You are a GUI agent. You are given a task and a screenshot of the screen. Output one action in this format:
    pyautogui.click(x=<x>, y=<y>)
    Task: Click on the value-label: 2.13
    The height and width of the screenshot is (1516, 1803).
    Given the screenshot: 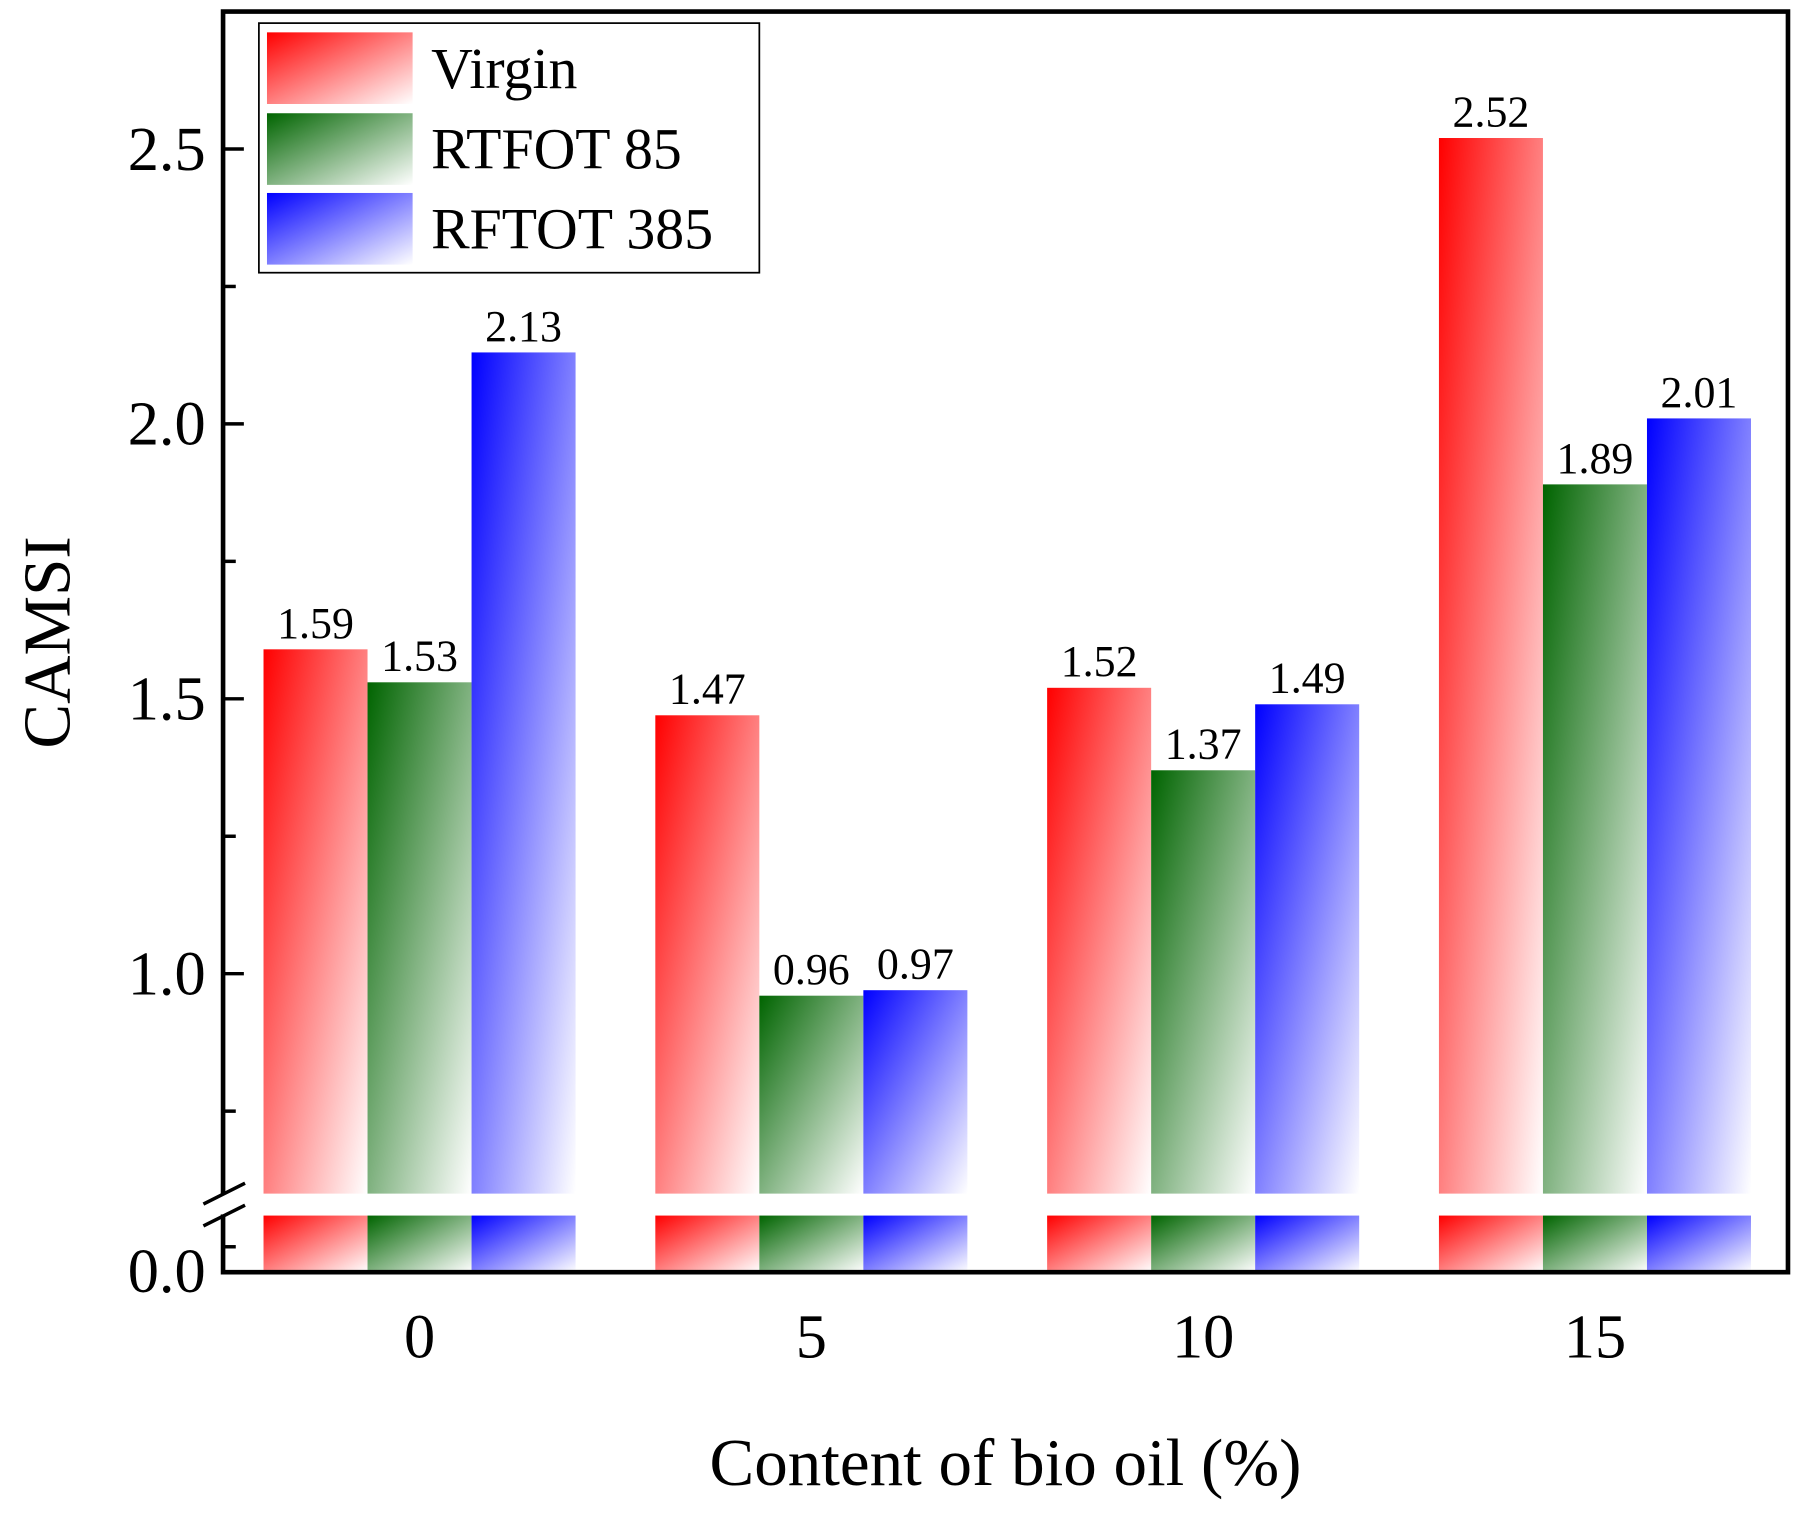 What is the action you would take?
    pyautogui.click(x=523, y=327)
    